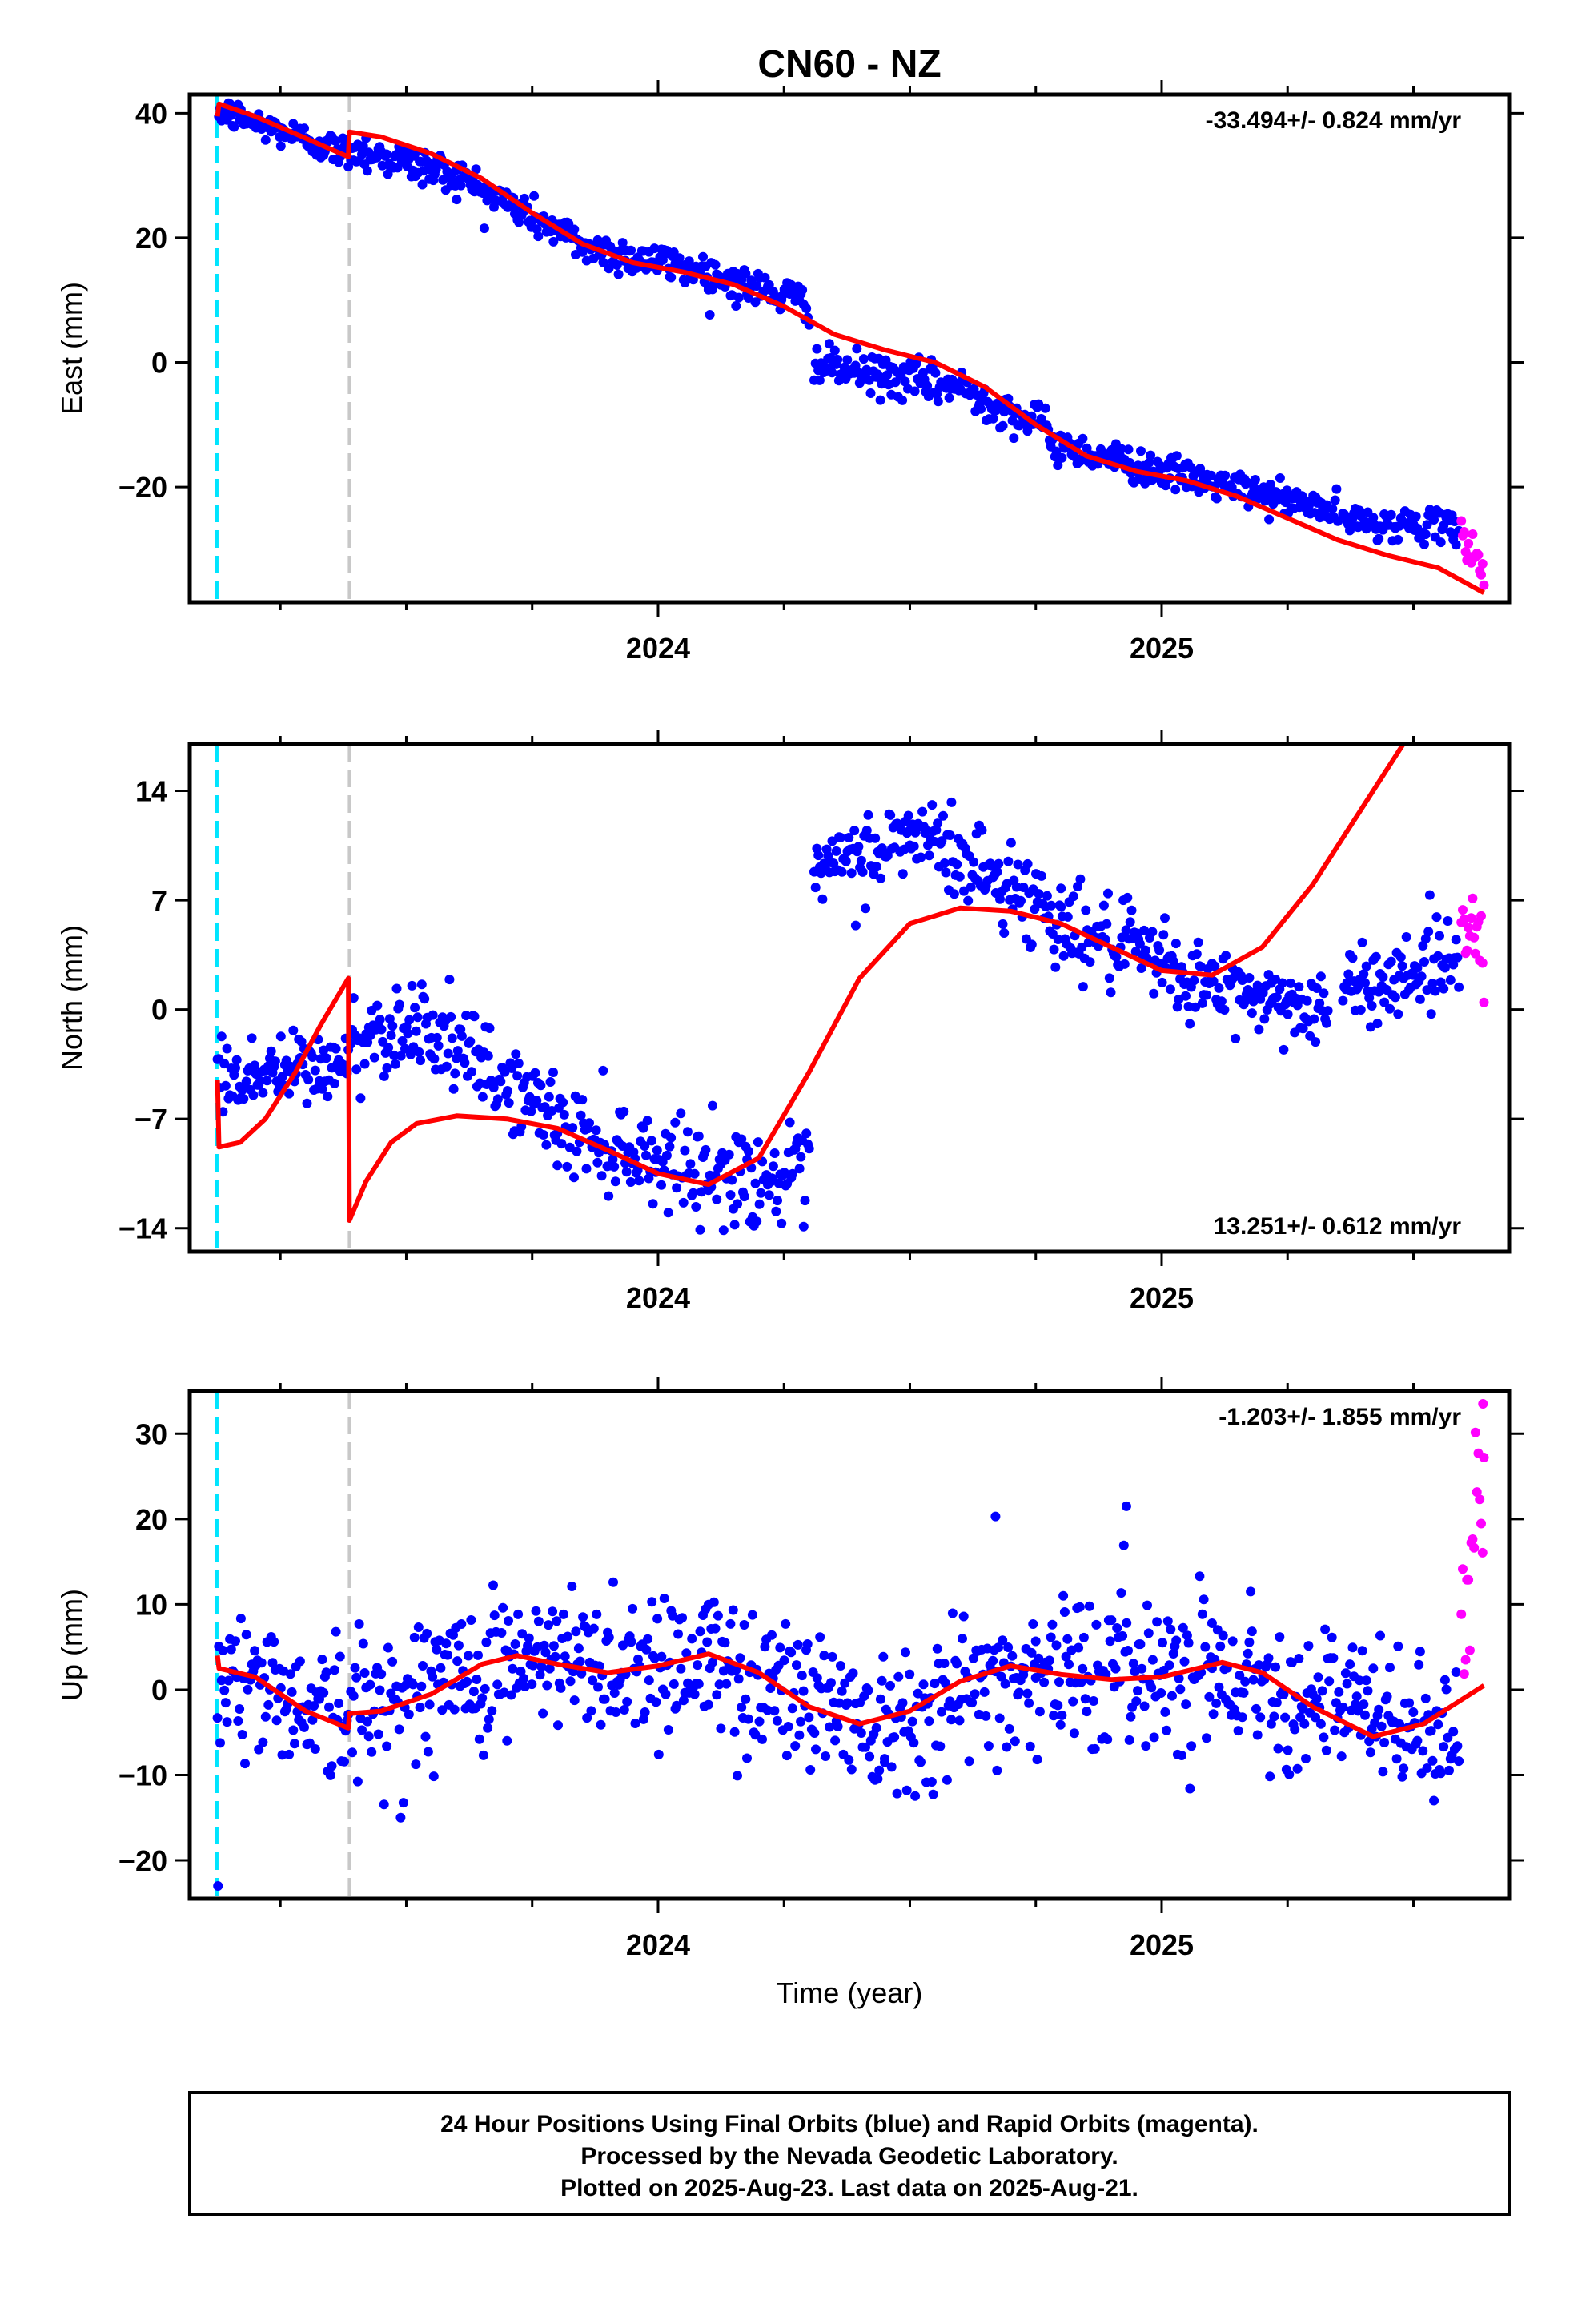  I want to click on up-ytick-label: 10, so click(151, 1605).